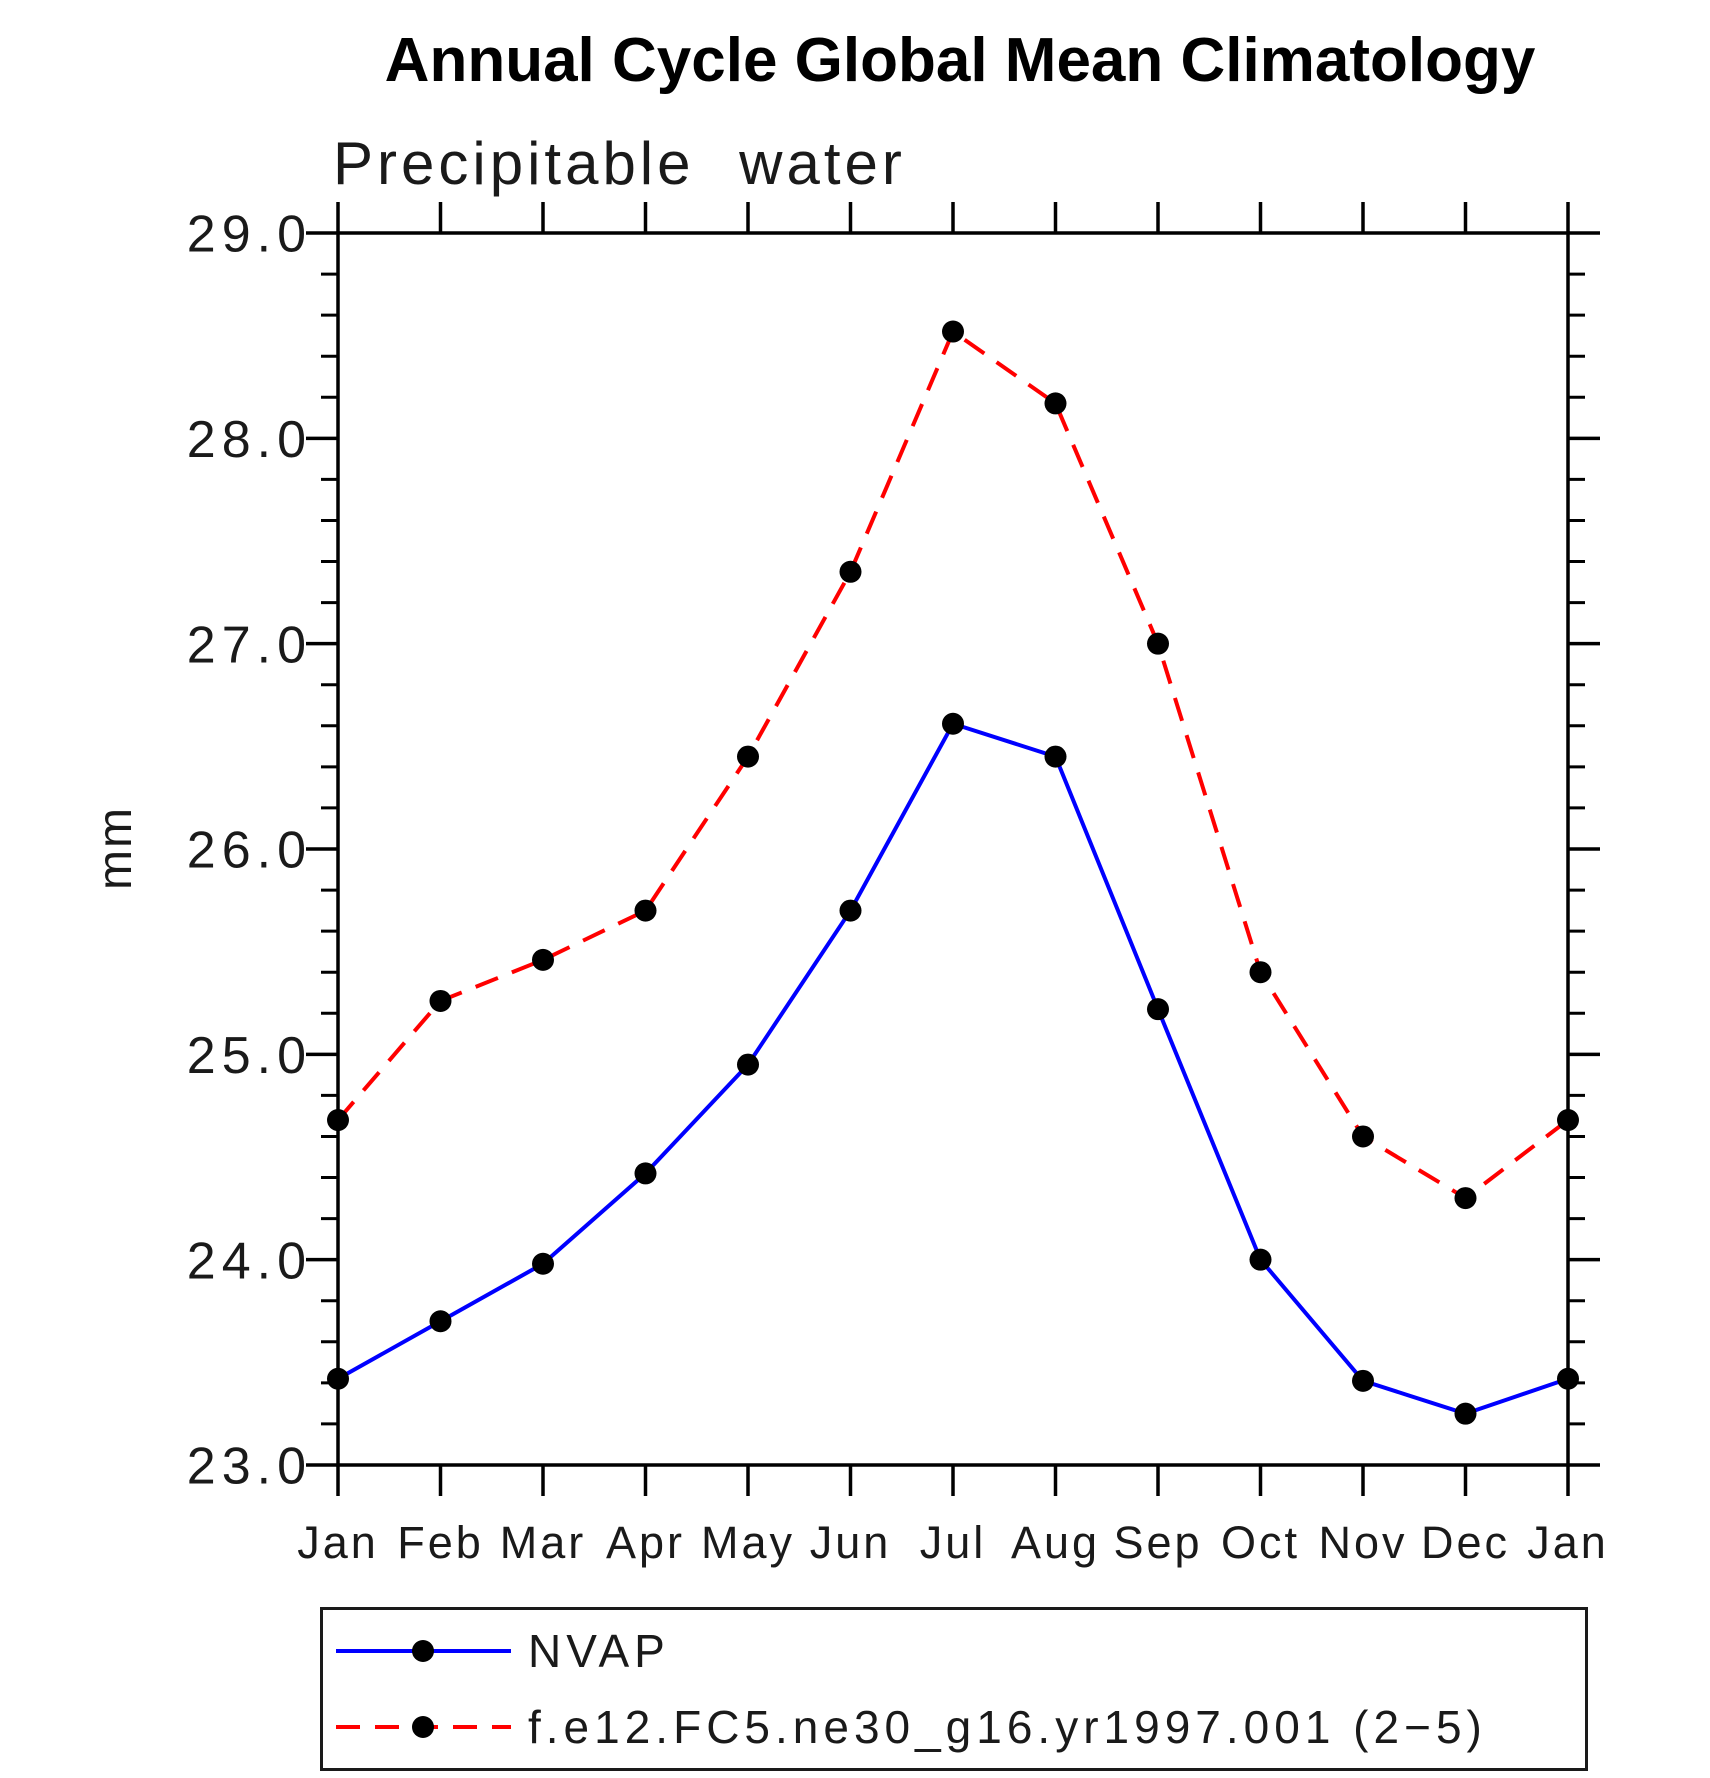 This screenshot has width=1710, height=1778. Describe the element at coordinates (599, 1651) in the screenshot. I see `legend-label-nvap: NVAP` at that location.